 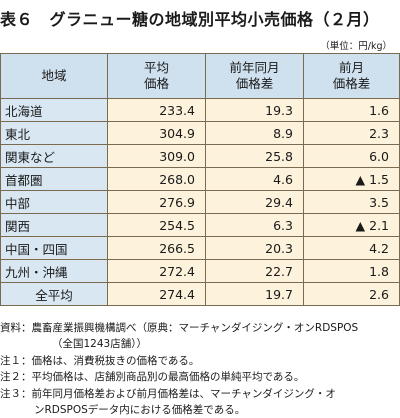 What do you see at coordinates (156, 133) in the screenshot?
I see `avg-price-cell: 304.9` at bounding box center [156, 133].